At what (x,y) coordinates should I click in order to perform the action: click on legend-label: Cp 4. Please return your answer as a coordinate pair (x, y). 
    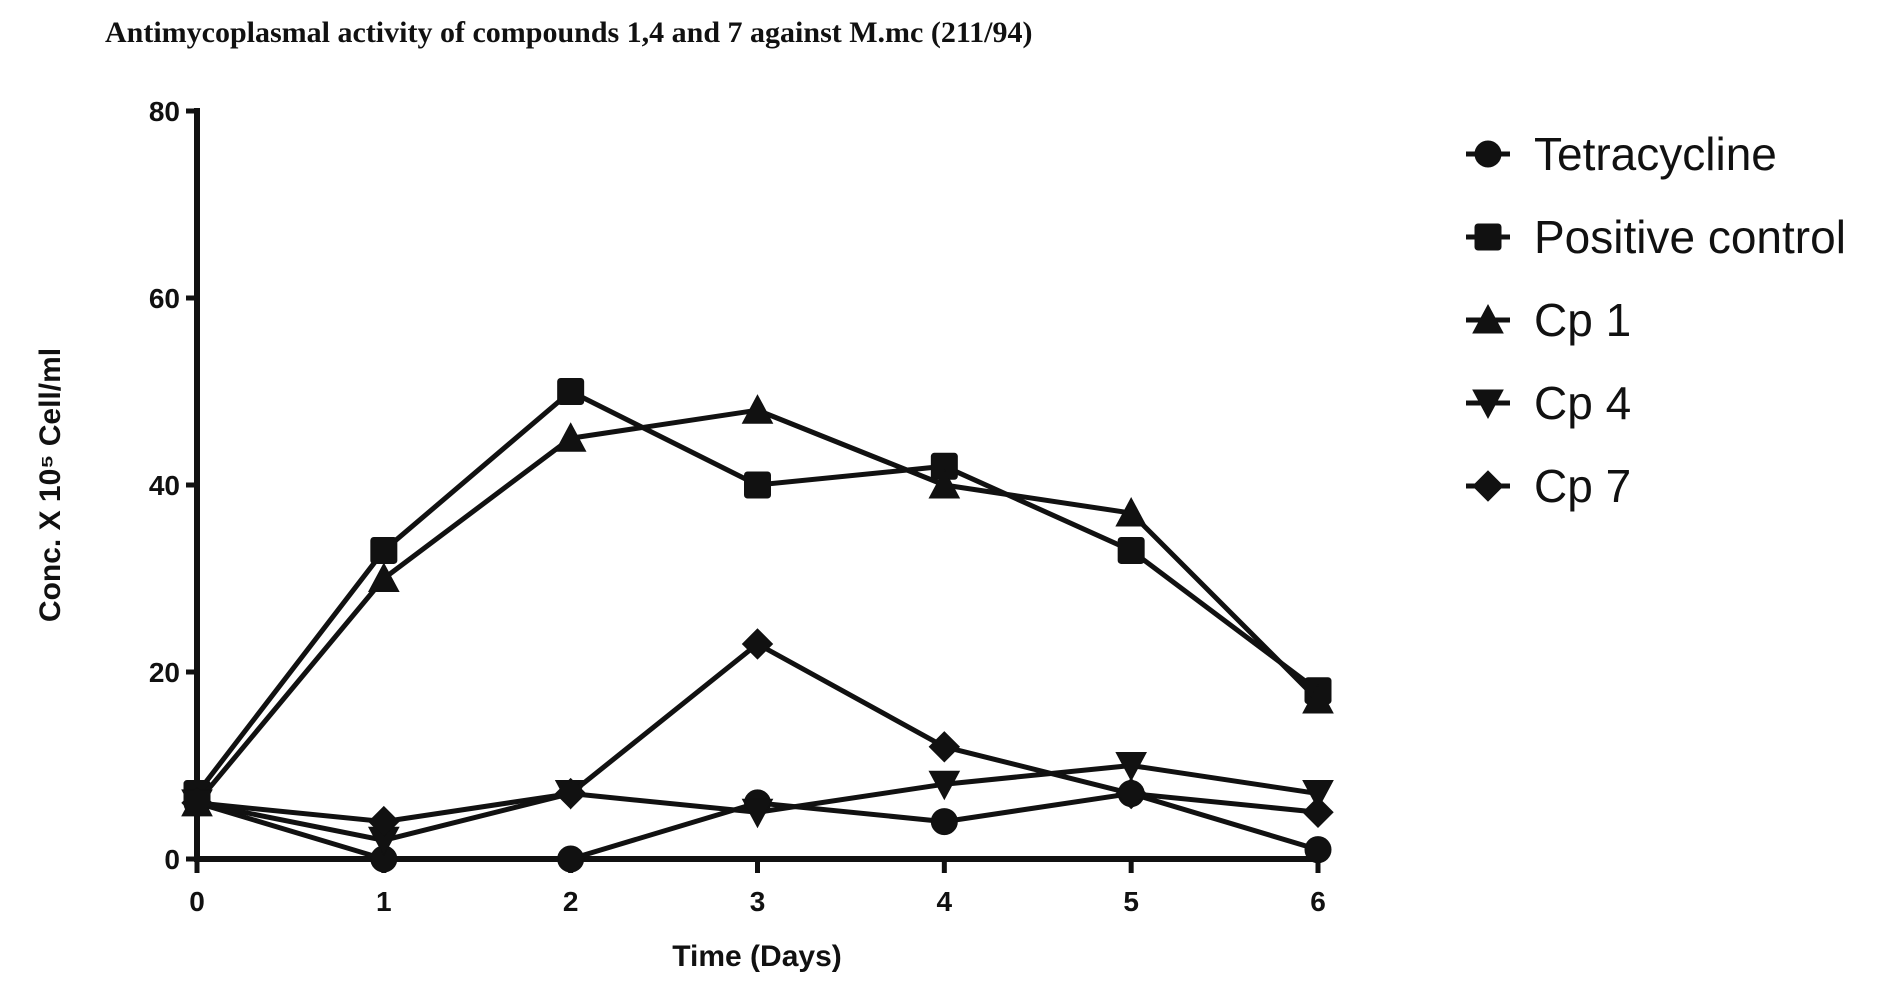
    Looking at the image, I should click on (1582, 403).